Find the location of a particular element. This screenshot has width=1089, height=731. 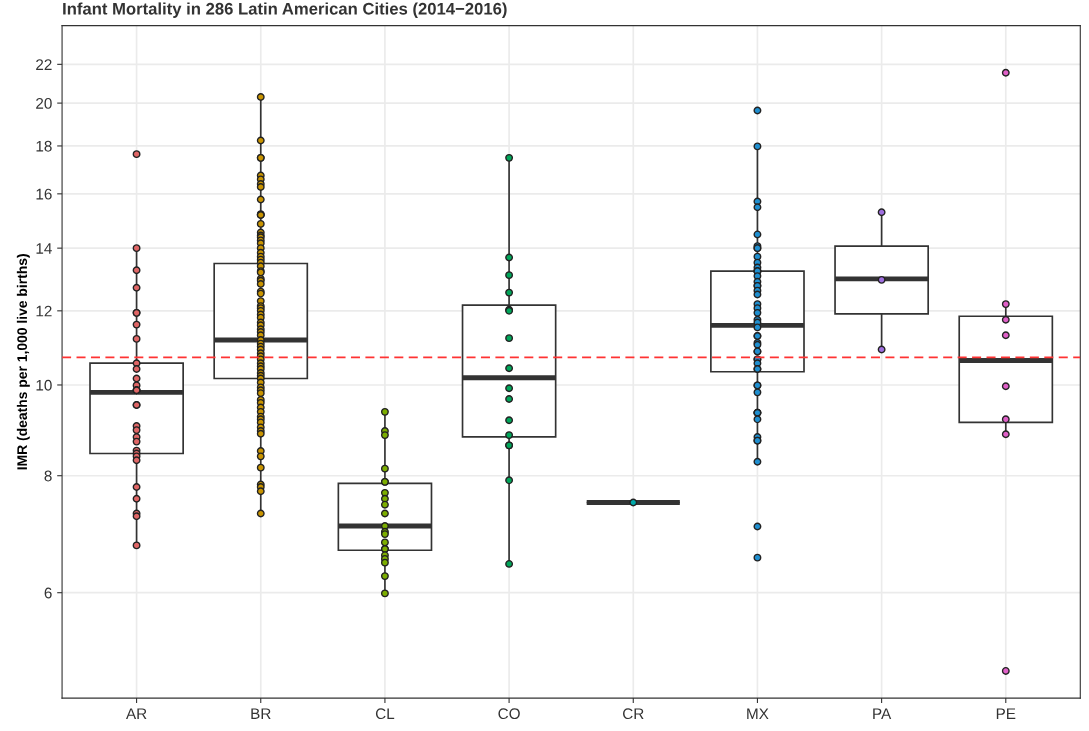

x-tick-label: PE is located at coordinates (1006, 713).